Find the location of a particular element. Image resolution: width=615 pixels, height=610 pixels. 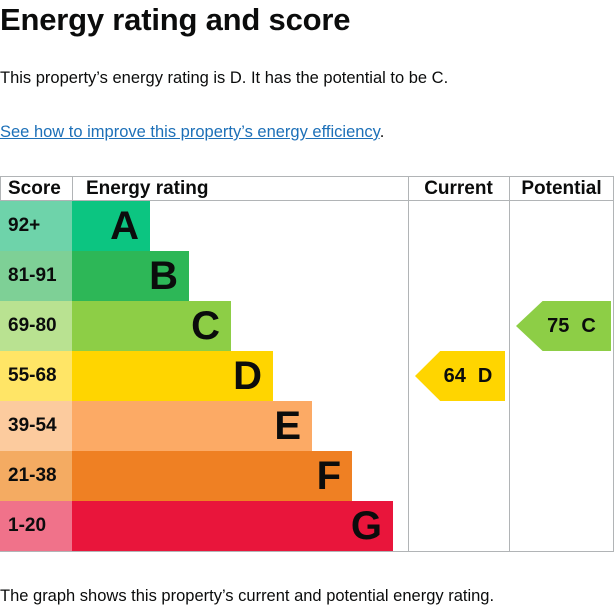

rating-bar-d: D is located at coordinates (172, 376).